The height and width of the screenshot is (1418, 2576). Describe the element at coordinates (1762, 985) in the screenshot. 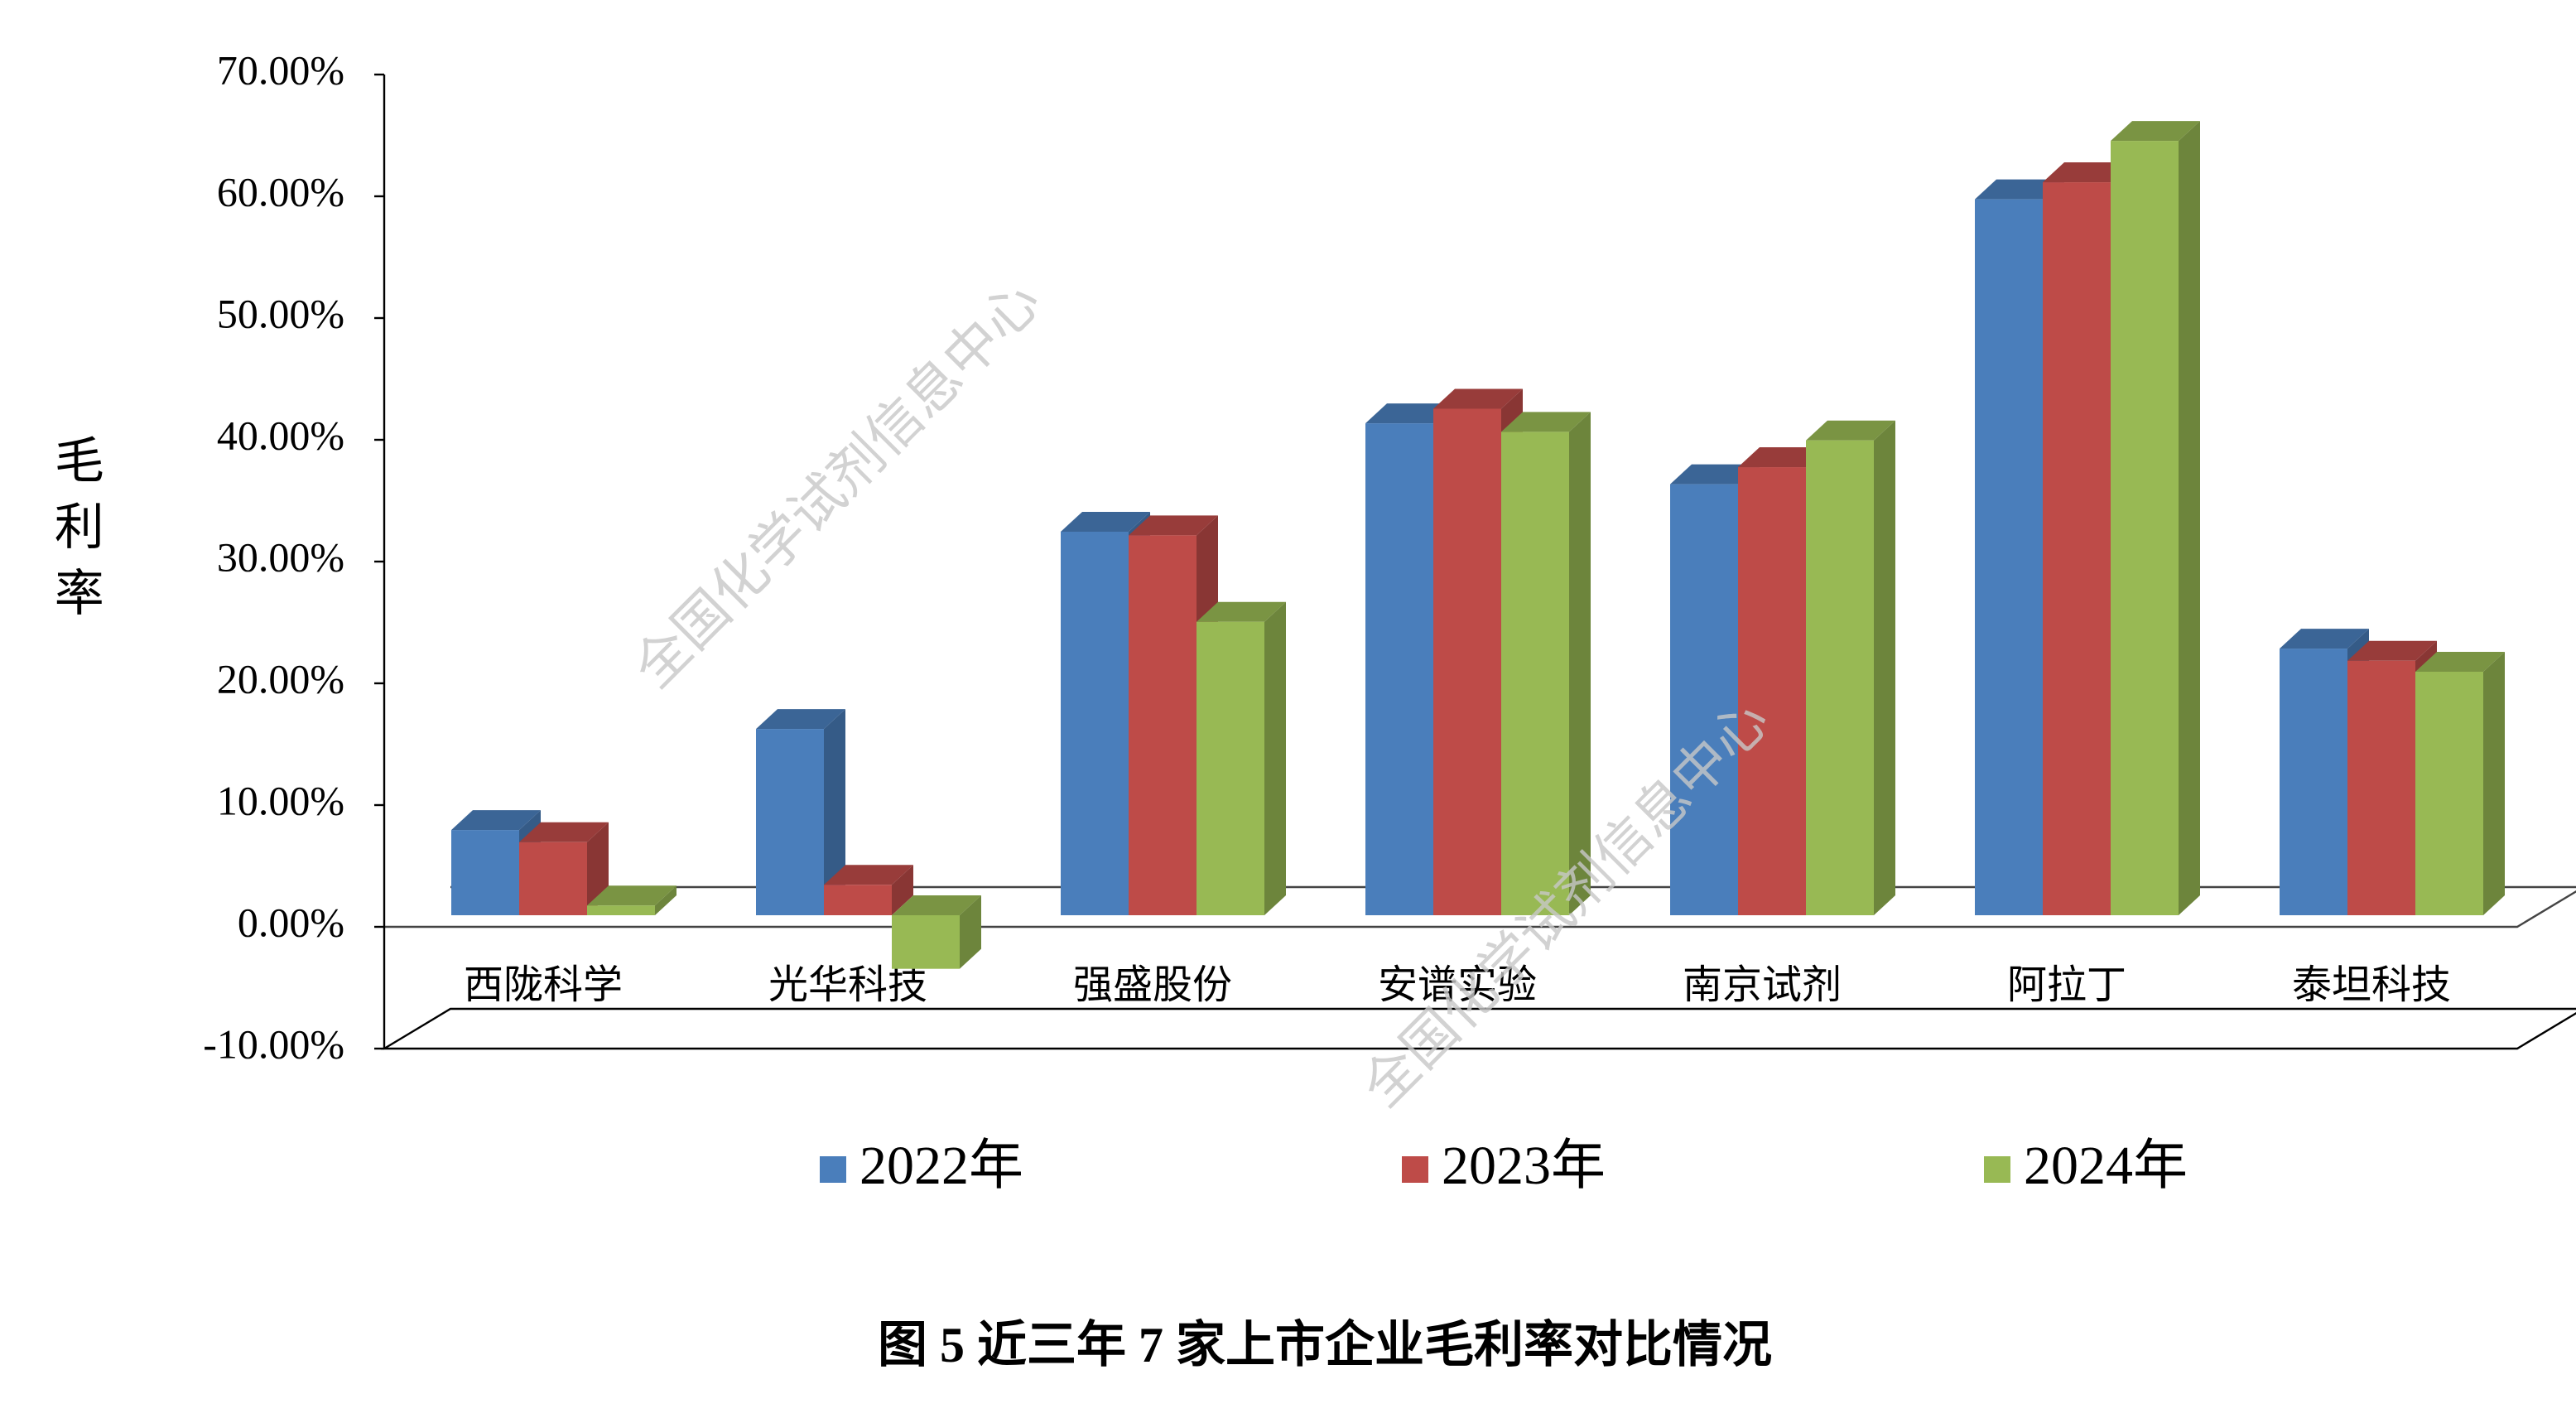

I see `x-tick-label: 南京试剂` at that location.